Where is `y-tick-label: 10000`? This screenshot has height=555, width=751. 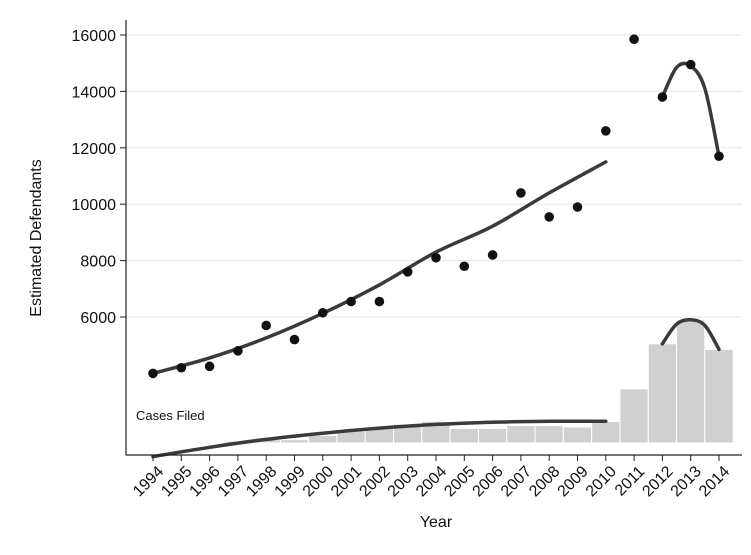
y-tick-label: 10000 is located at coordinates (94, 205).